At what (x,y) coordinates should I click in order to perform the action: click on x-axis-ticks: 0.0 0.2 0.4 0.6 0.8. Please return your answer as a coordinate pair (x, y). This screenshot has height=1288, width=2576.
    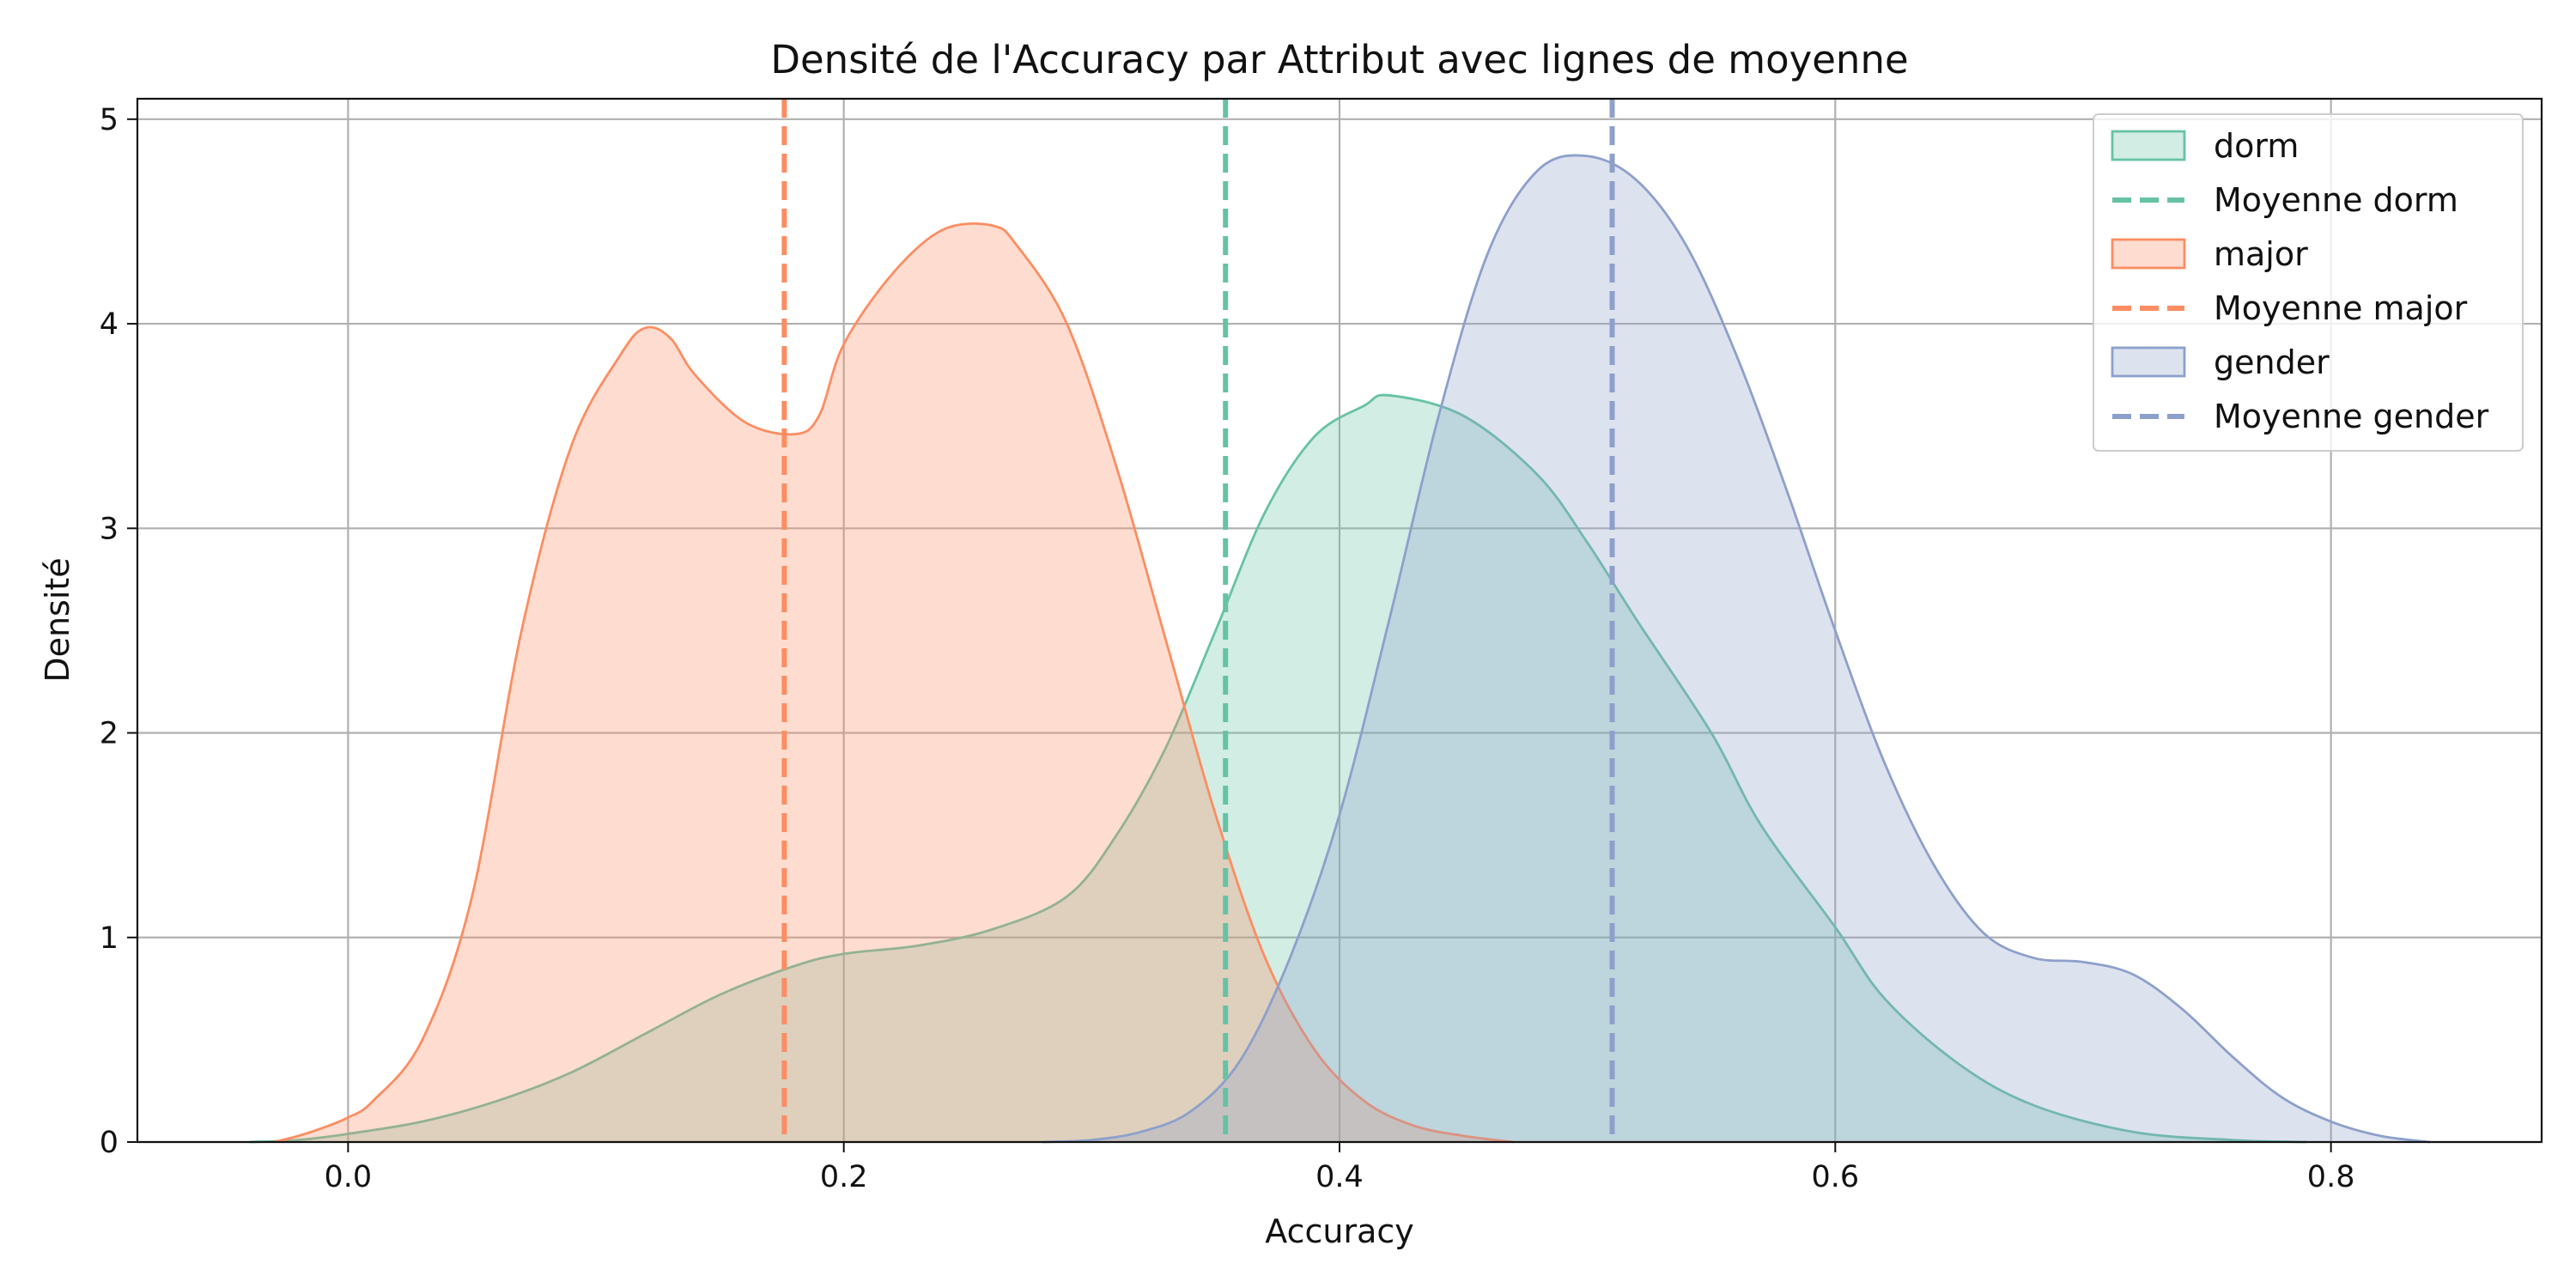
    Looking at the image, I should click on (1340, 1168).